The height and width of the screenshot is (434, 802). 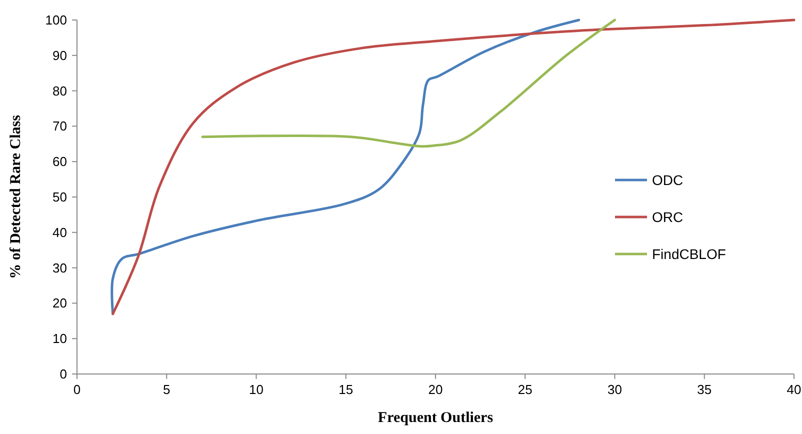 What do you see at coordinates (56, 20) in the screenshot?
I see `y-tick-label: 100` at bounding box center [56, 20].